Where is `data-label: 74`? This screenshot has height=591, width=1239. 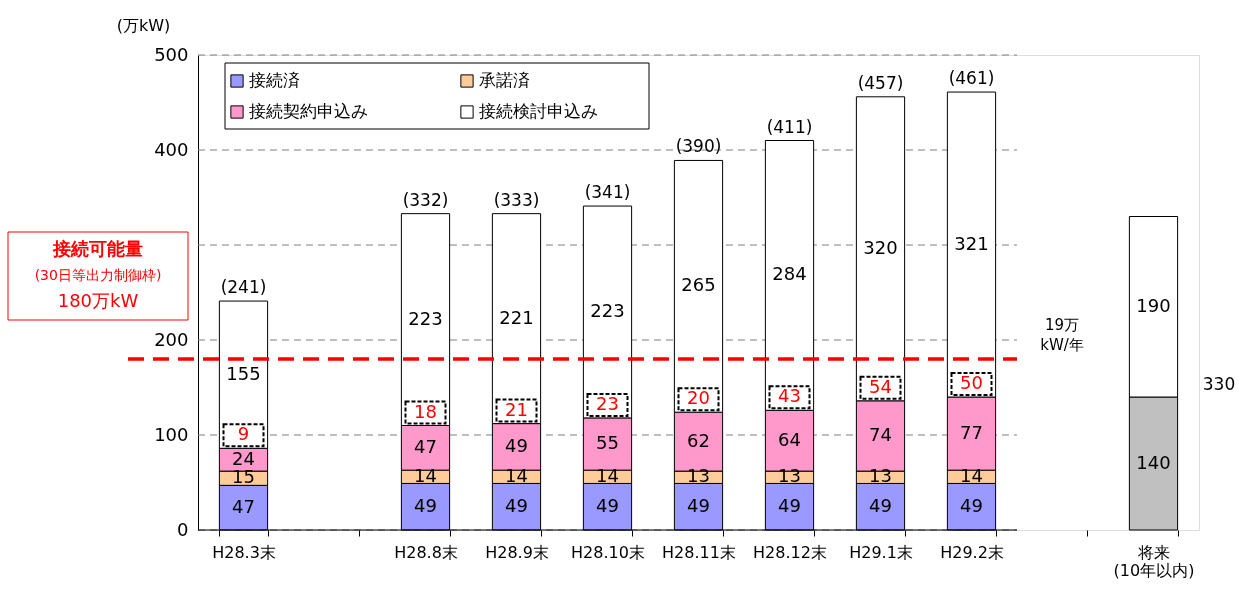 data-label: 74 is located at coordinates (880, 434).